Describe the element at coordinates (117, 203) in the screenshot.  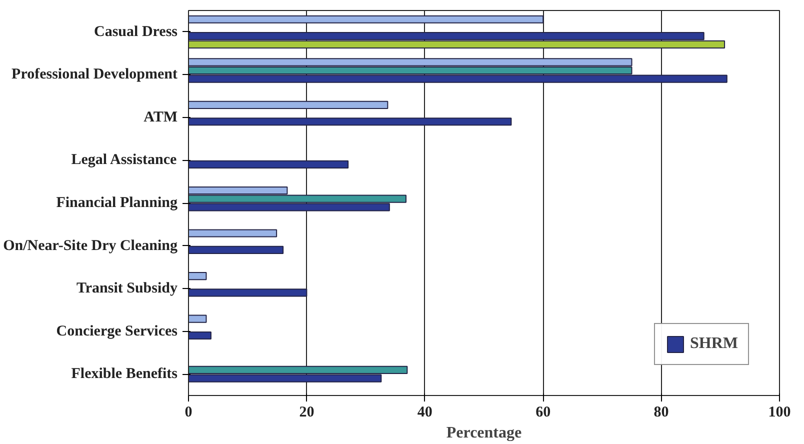
I see `y-tick-label: Financial Planning` at that location.